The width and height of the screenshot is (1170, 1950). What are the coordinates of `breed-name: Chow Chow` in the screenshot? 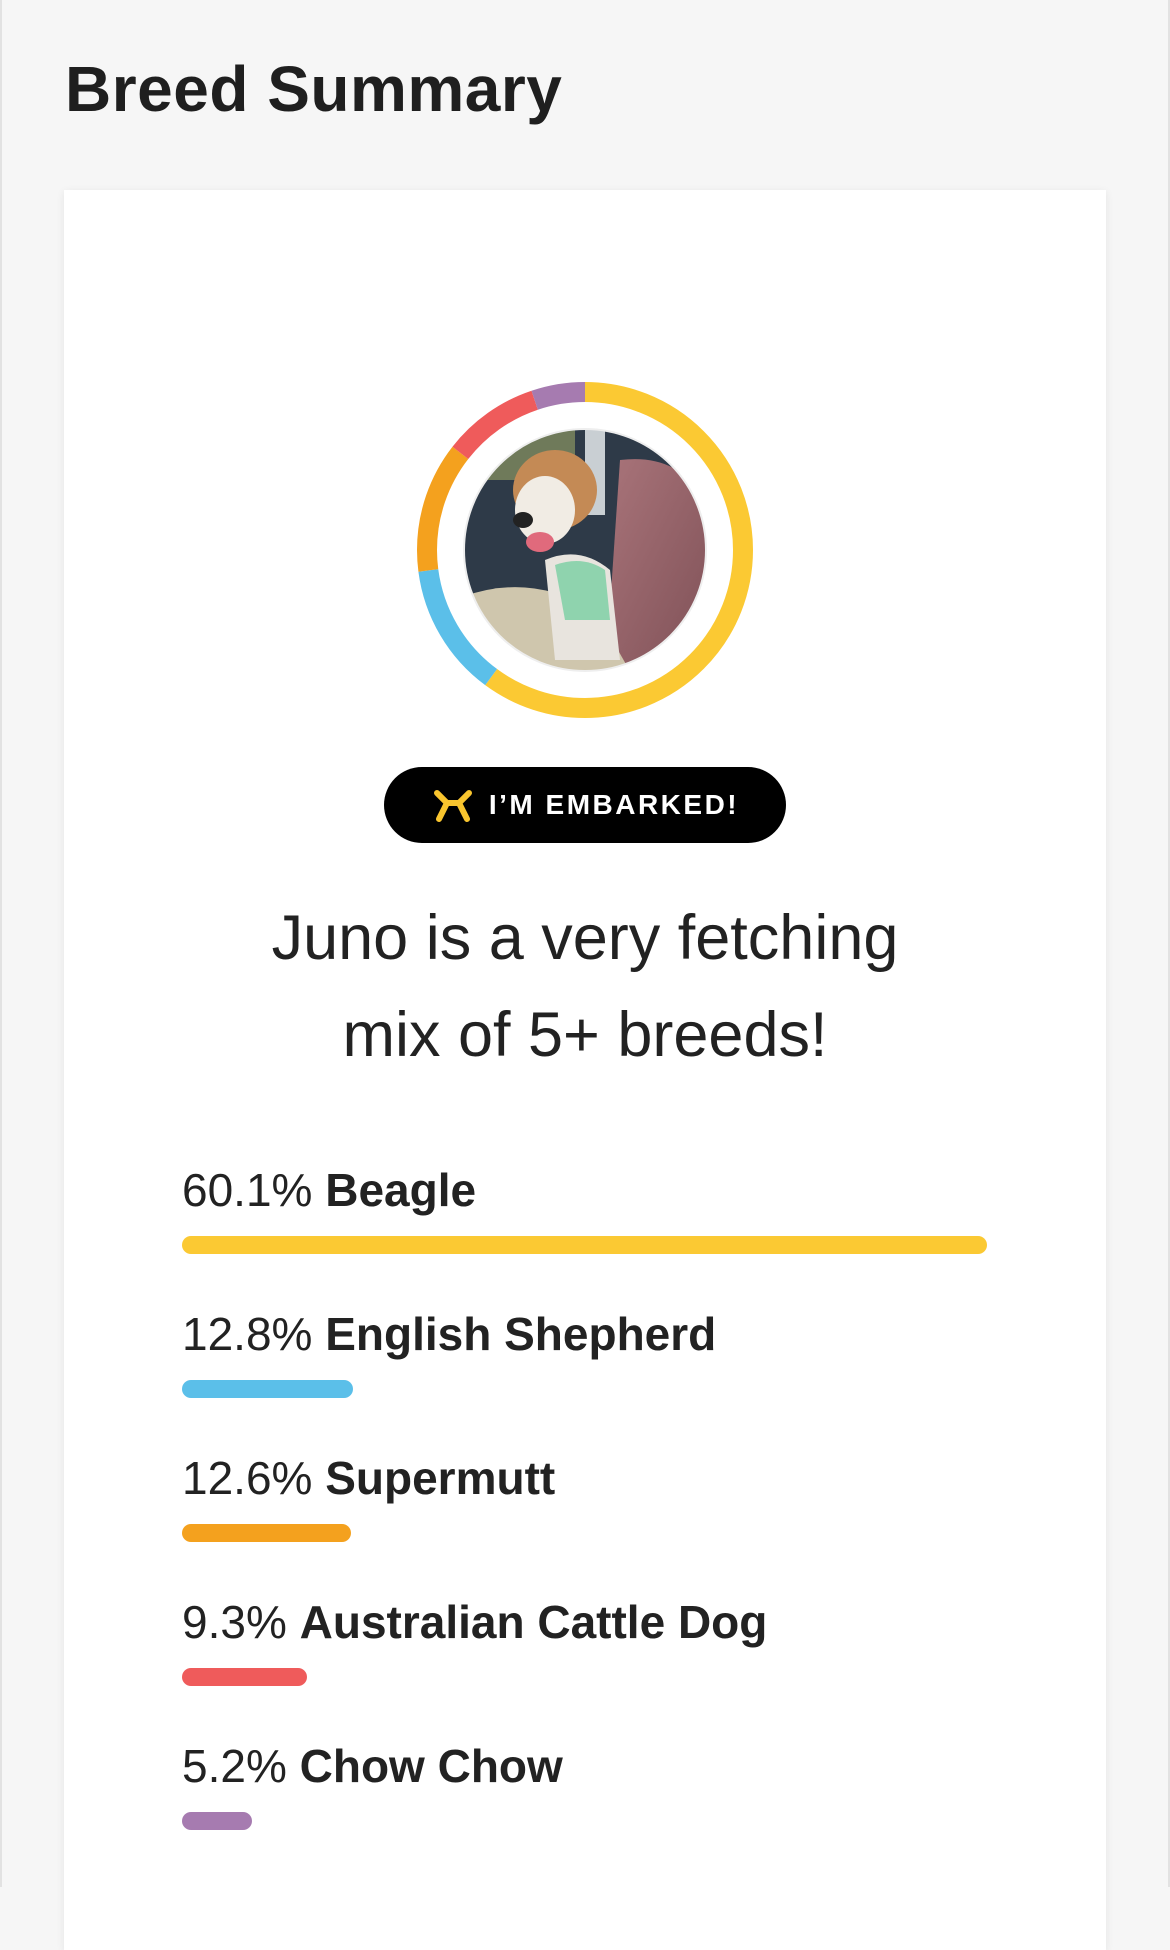 It's located at (431, 1766).